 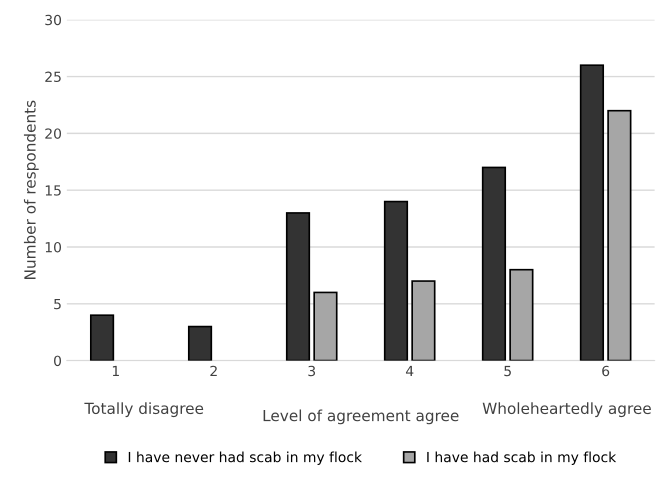 I want to click on x-tick-label: 2, so click(x=213, y=371).